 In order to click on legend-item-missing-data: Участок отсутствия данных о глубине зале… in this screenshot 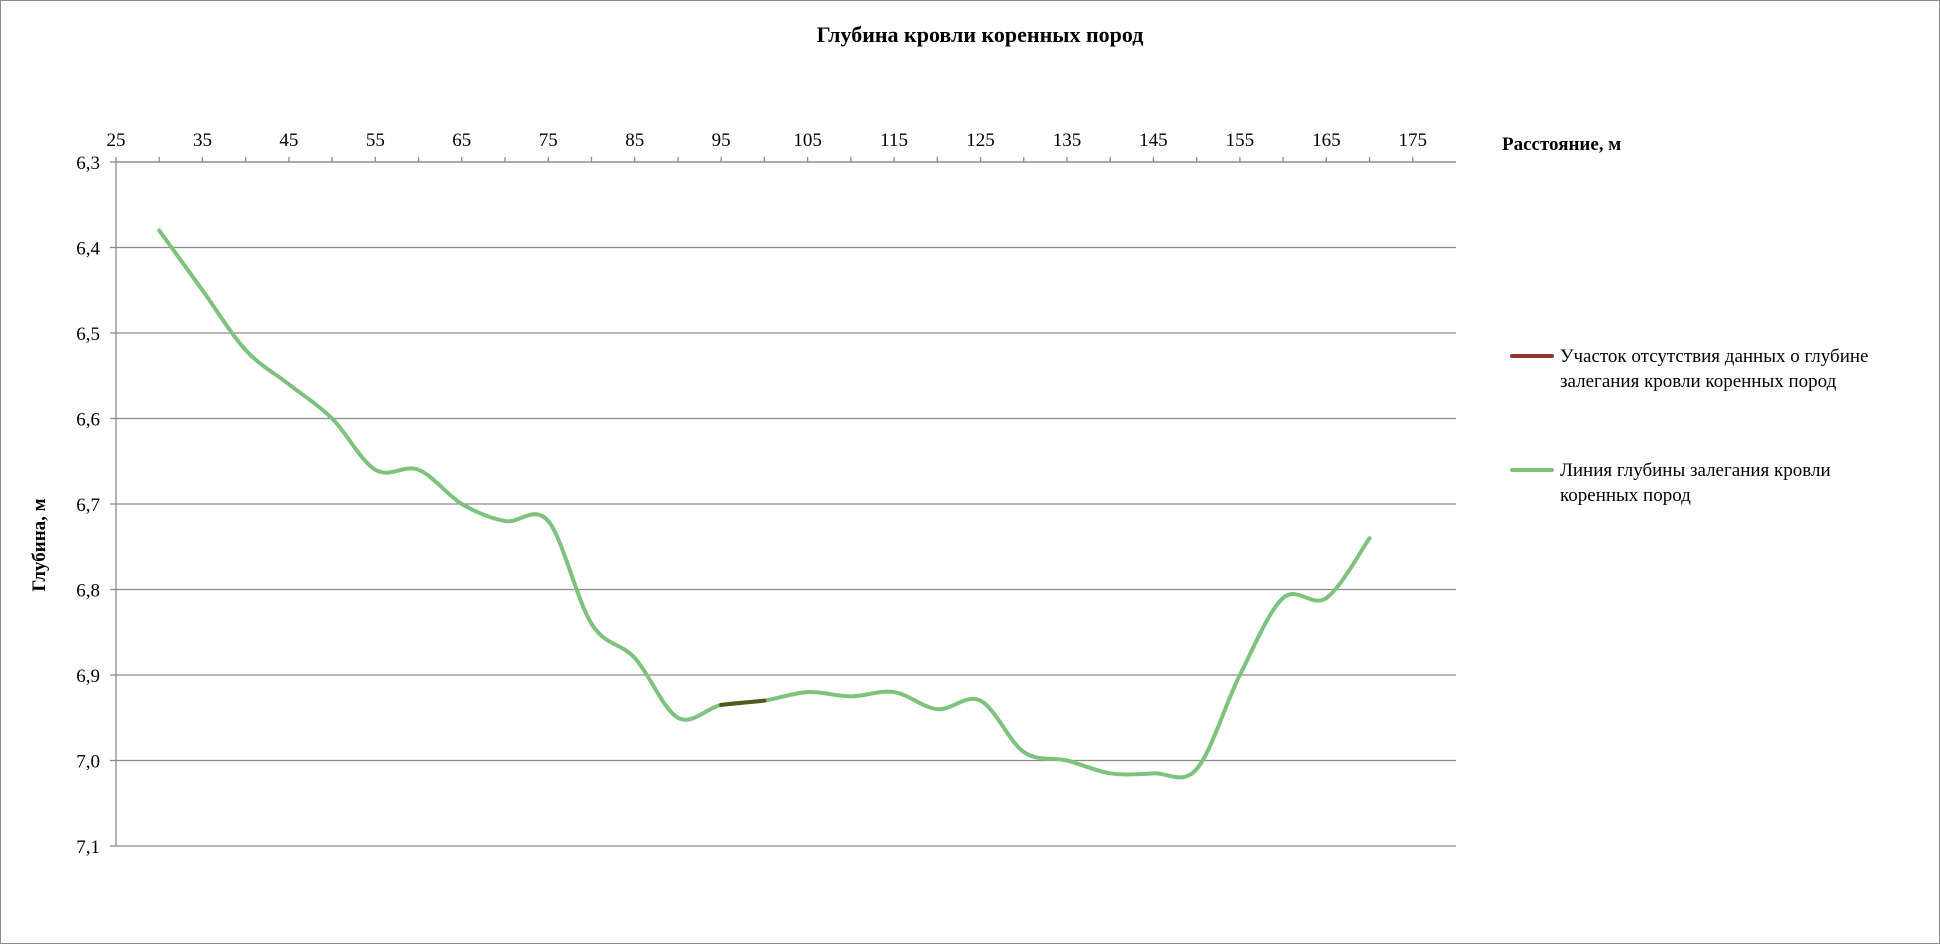, I will do `click(1710, 369)`.